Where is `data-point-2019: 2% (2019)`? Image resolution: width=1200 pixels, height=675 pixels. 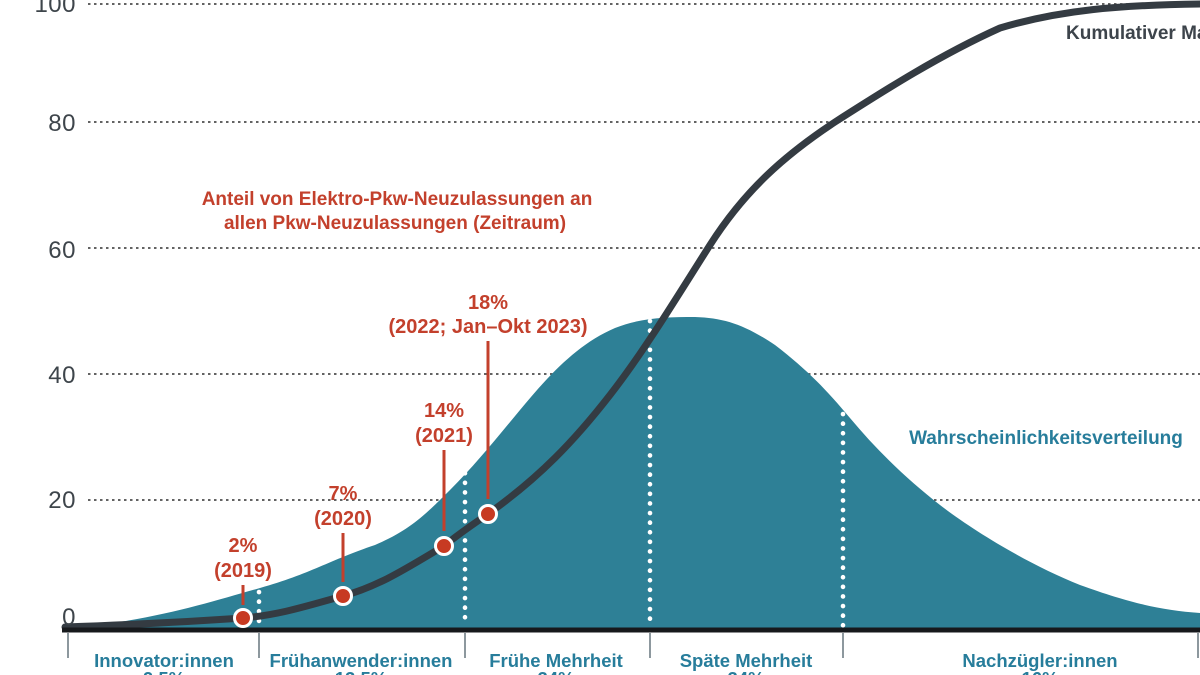 data-point-2019: 2% (2019) is located at coordinates (243, 581).